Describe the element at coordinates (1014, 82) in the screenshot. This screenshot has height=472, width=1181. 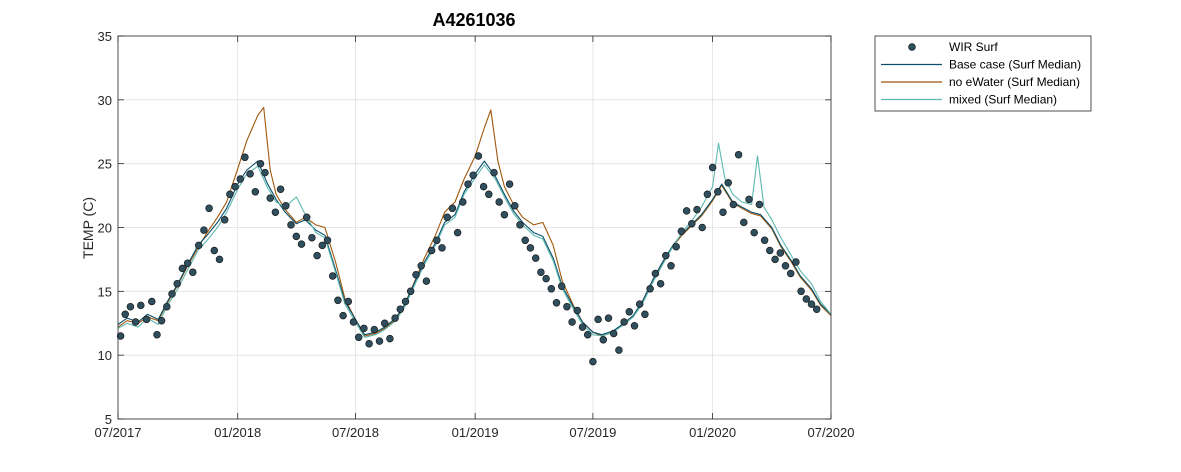
I see `legend-label: no eWater (Surf Median)` at that location.